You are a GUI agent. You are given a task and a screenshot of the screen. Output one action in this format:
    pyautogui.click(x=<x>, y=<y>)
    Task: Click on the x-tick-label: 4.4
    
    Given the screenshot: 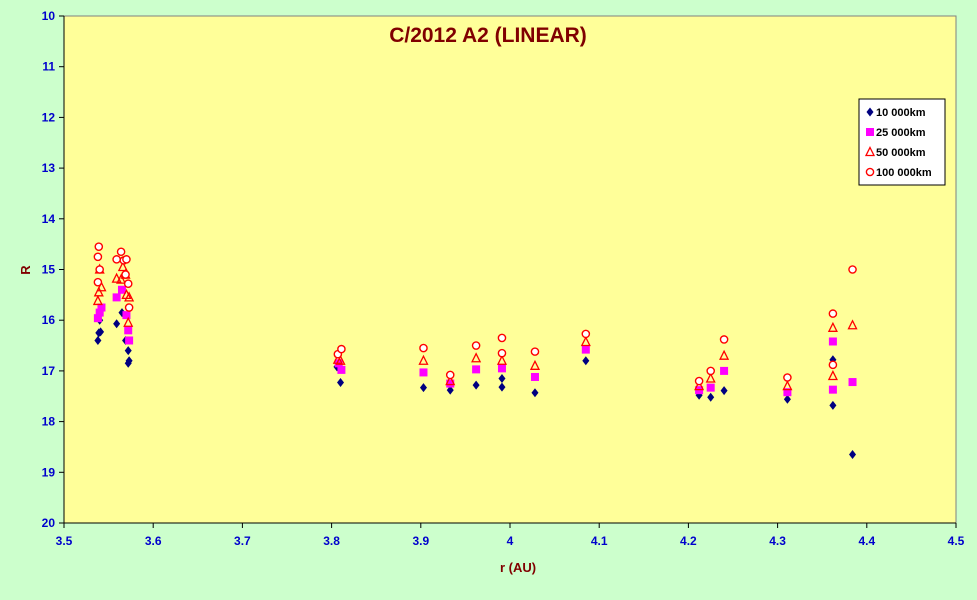 What is the action you would take?
    pyautogui.click(x=866, y=541)
    